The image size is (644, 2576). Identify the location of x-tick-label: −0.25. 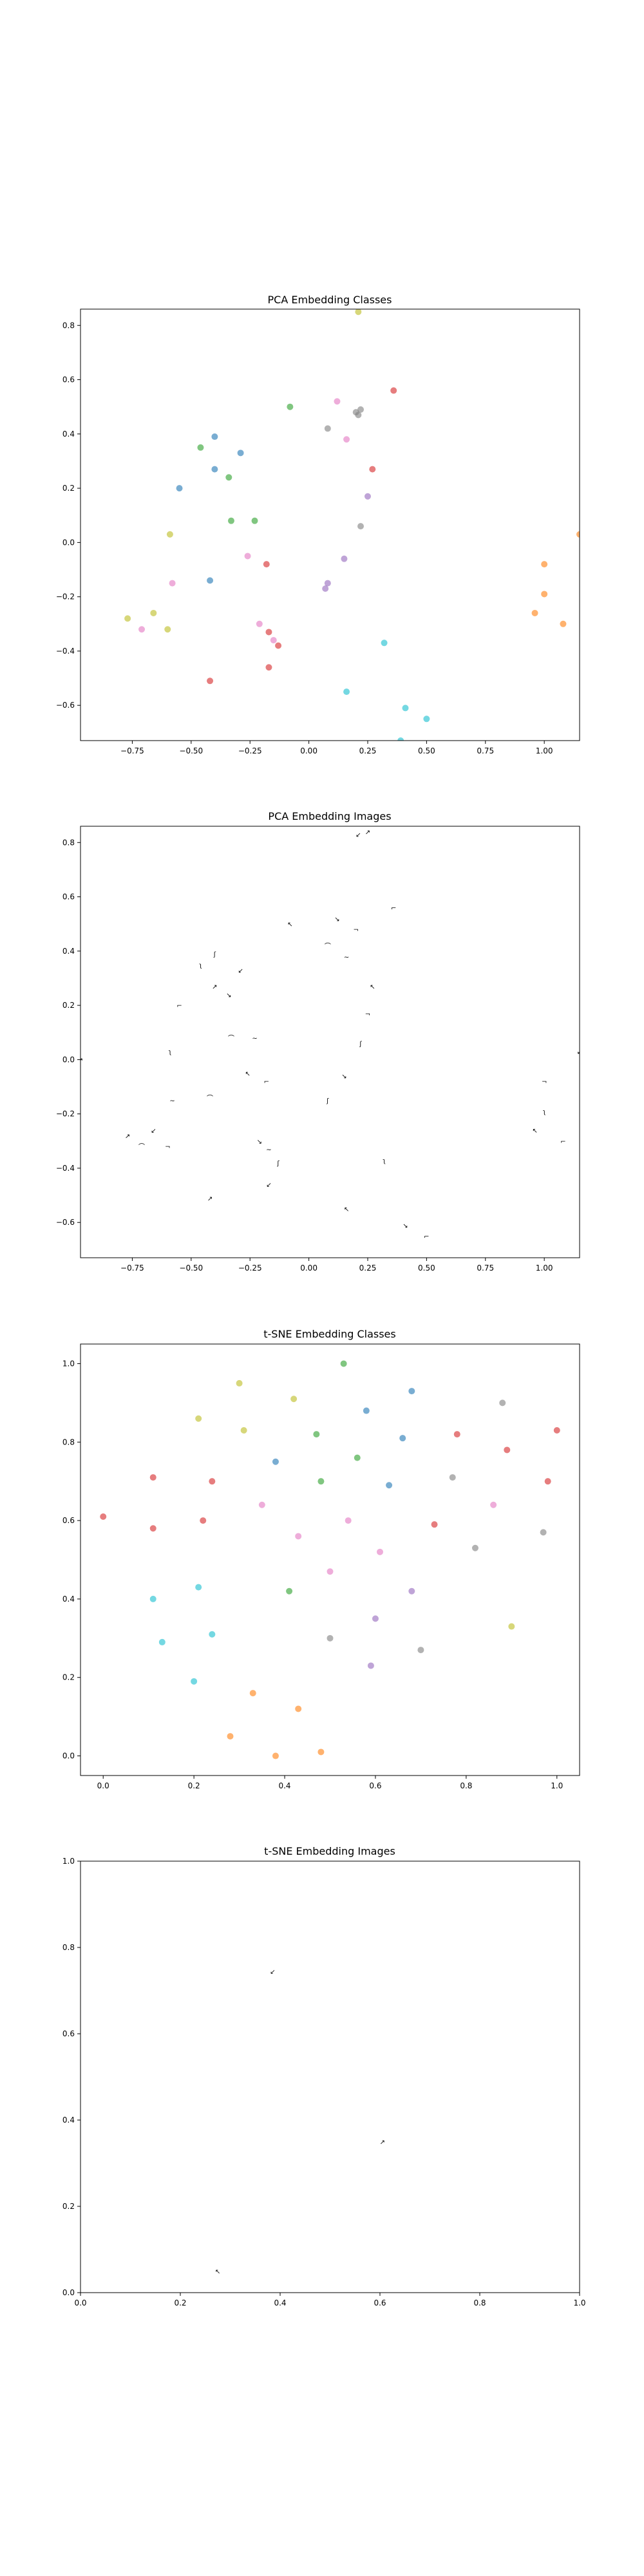
(250, 750).